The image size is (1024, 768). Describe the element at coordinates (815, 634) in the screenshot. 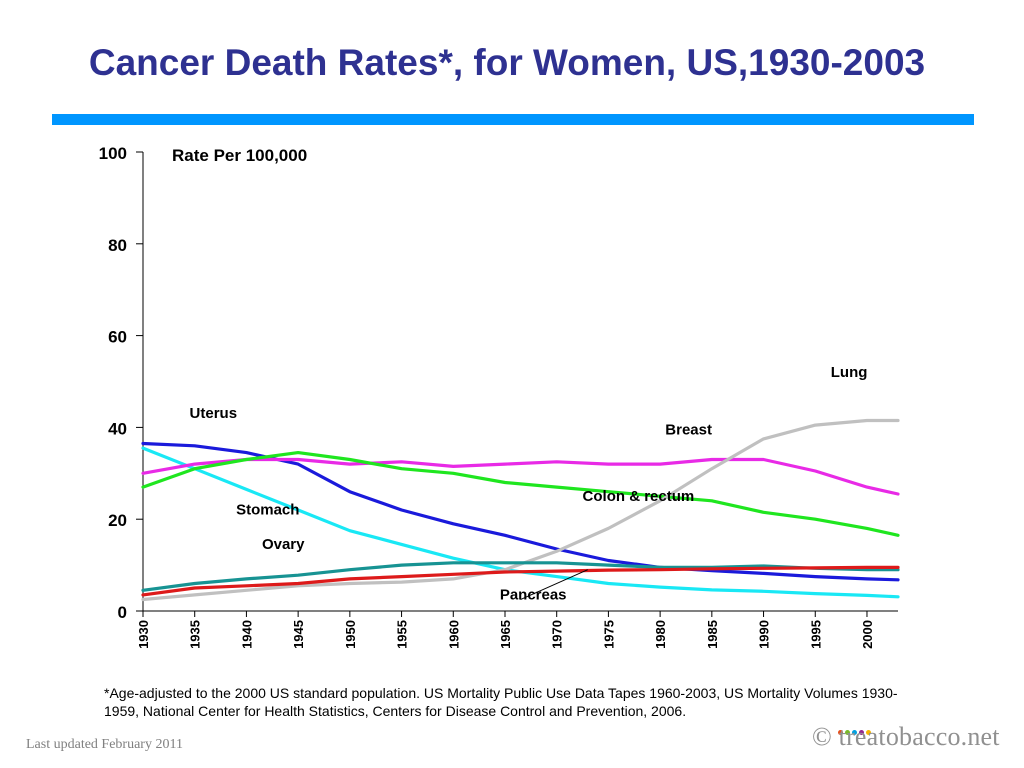

I see `x-tick-label: 1995` at that location.